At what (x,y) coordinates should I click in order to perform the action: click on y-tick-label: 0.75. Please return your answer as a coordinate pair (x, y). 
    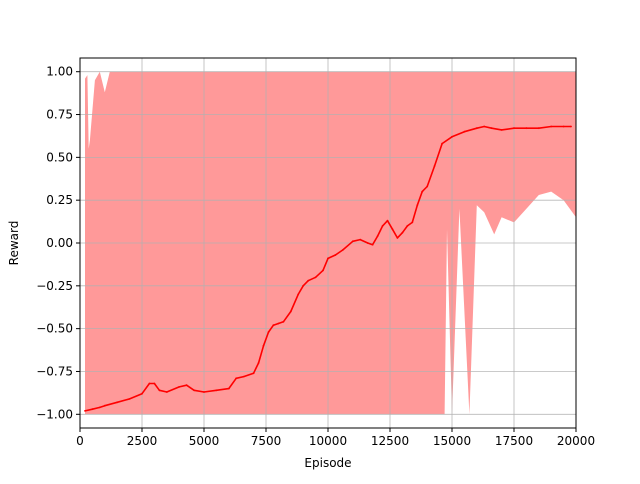
    Looking at the image, I should click on (59, 115).